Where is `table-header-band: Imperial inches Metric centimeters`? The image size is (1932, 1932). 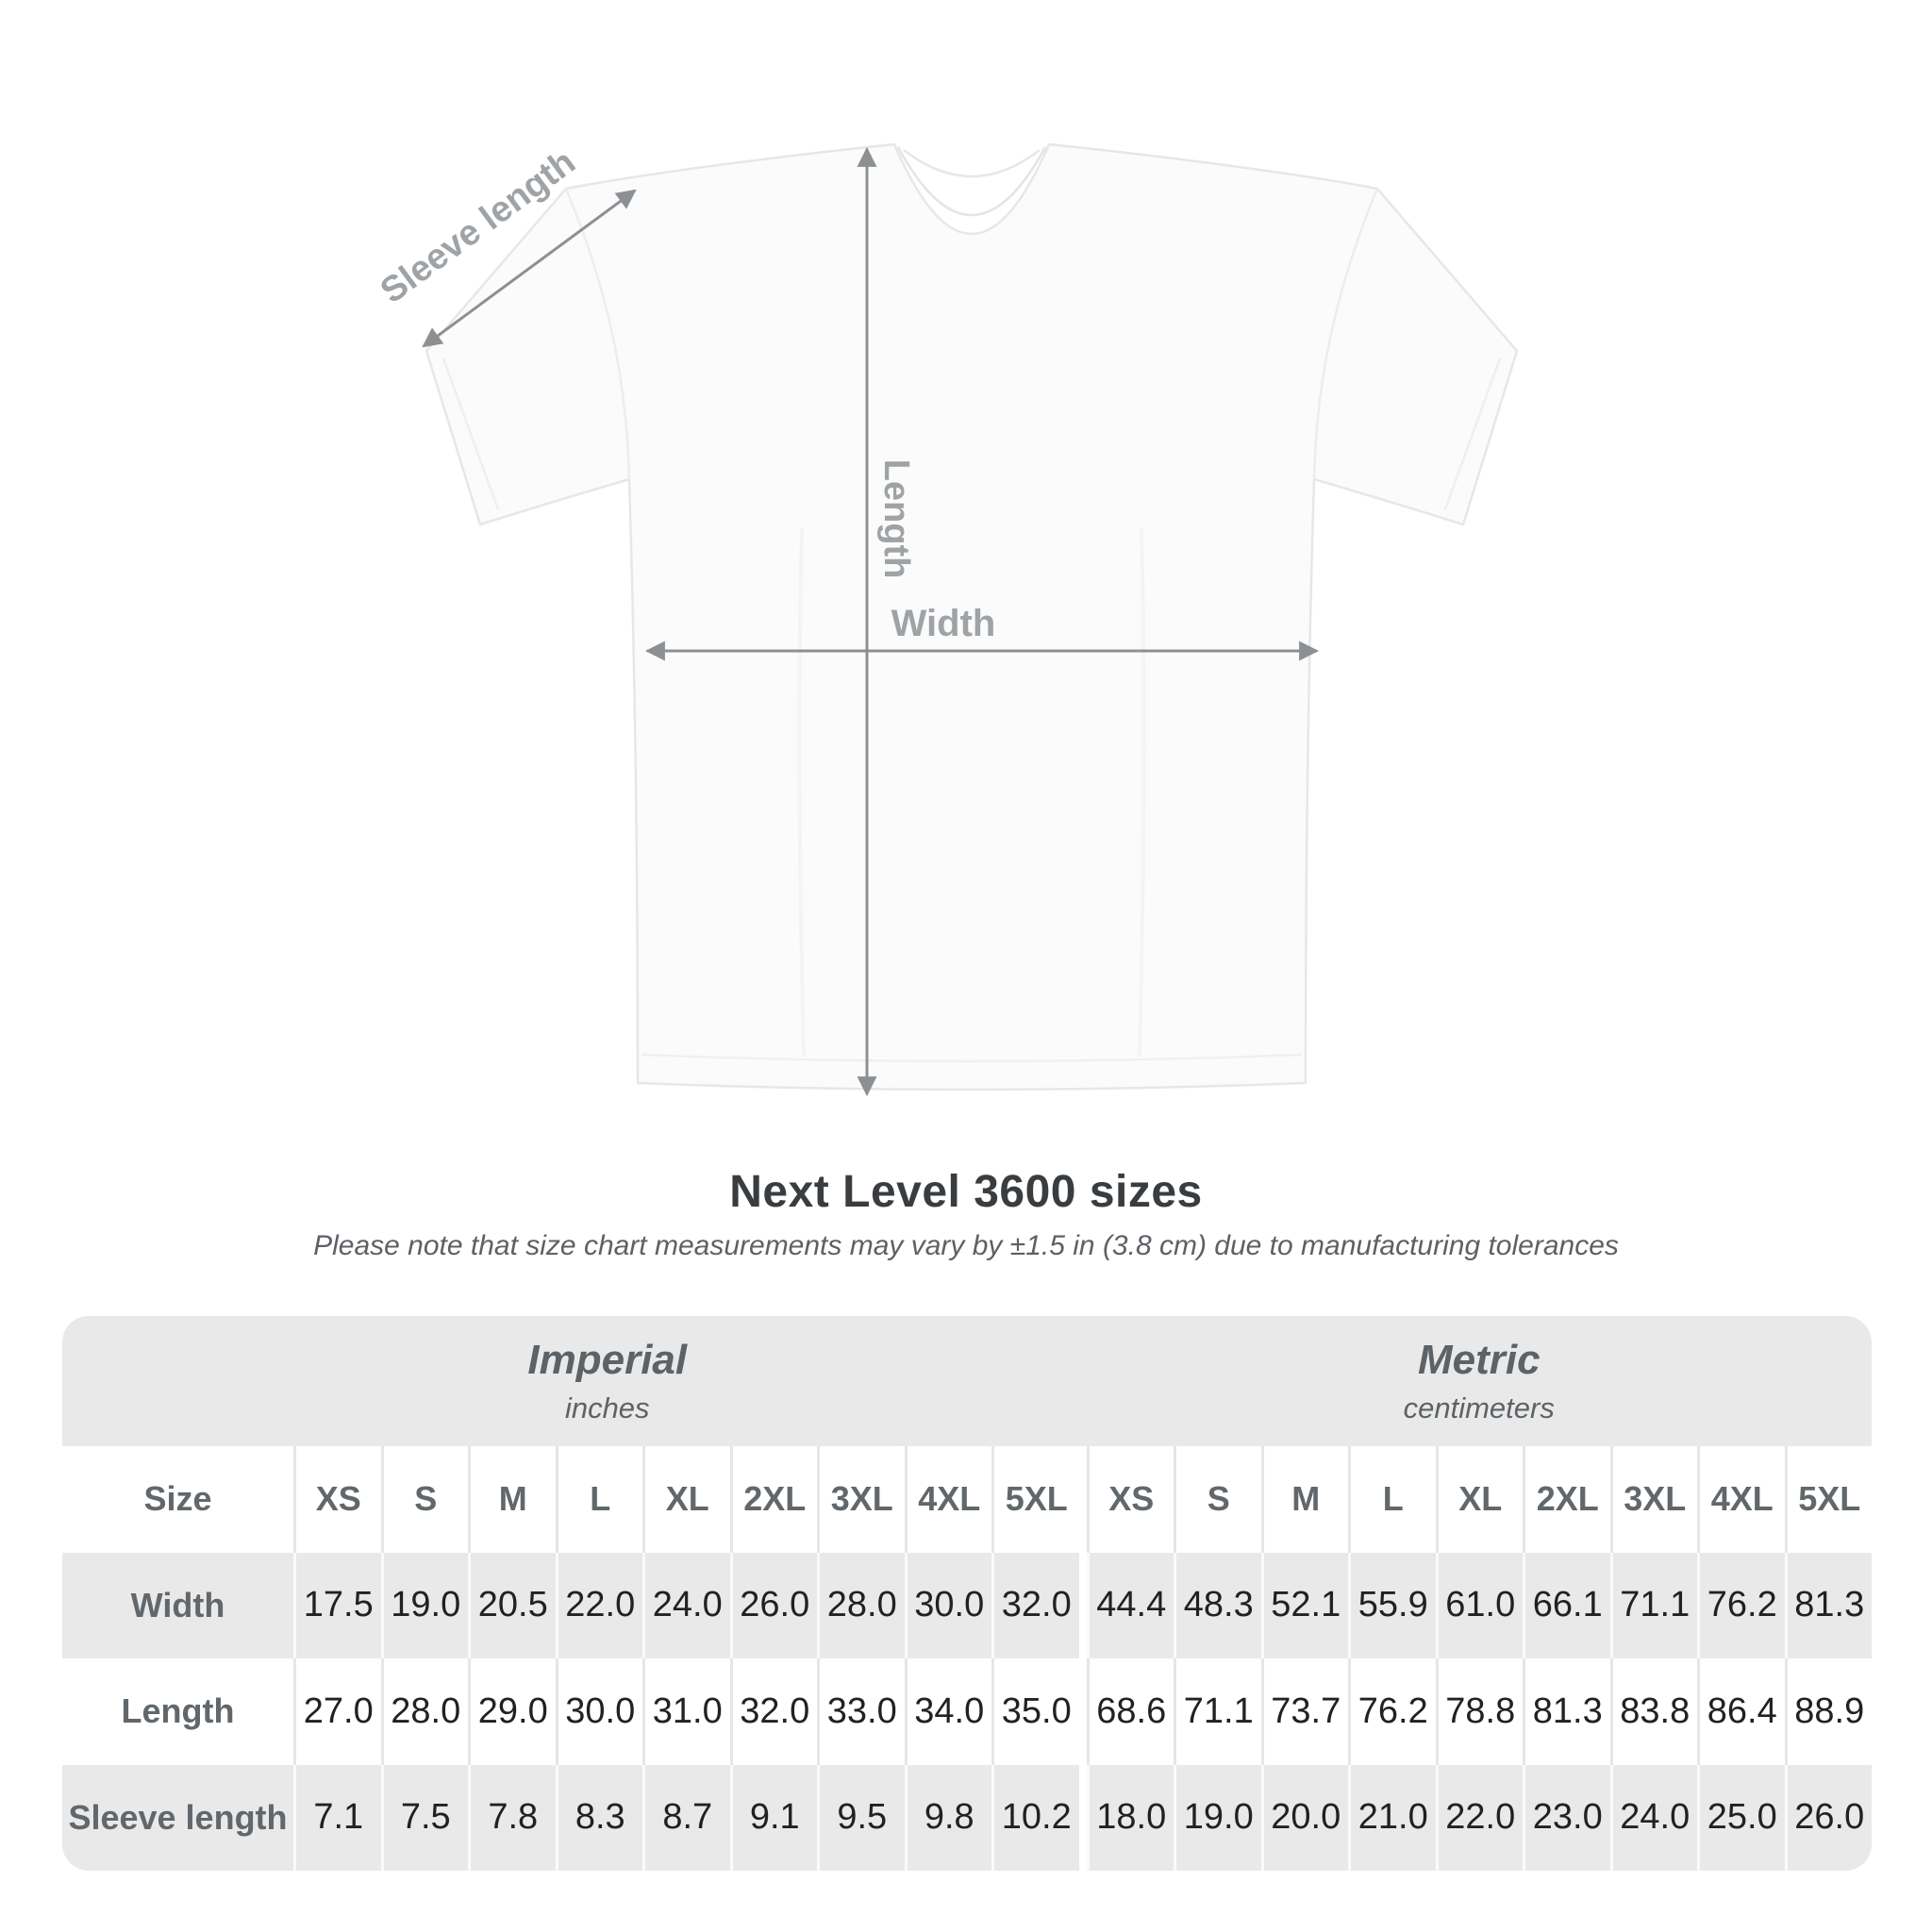
table-header-band: Imperial inches Metric centimeters is located at coordinates (967, 1381).